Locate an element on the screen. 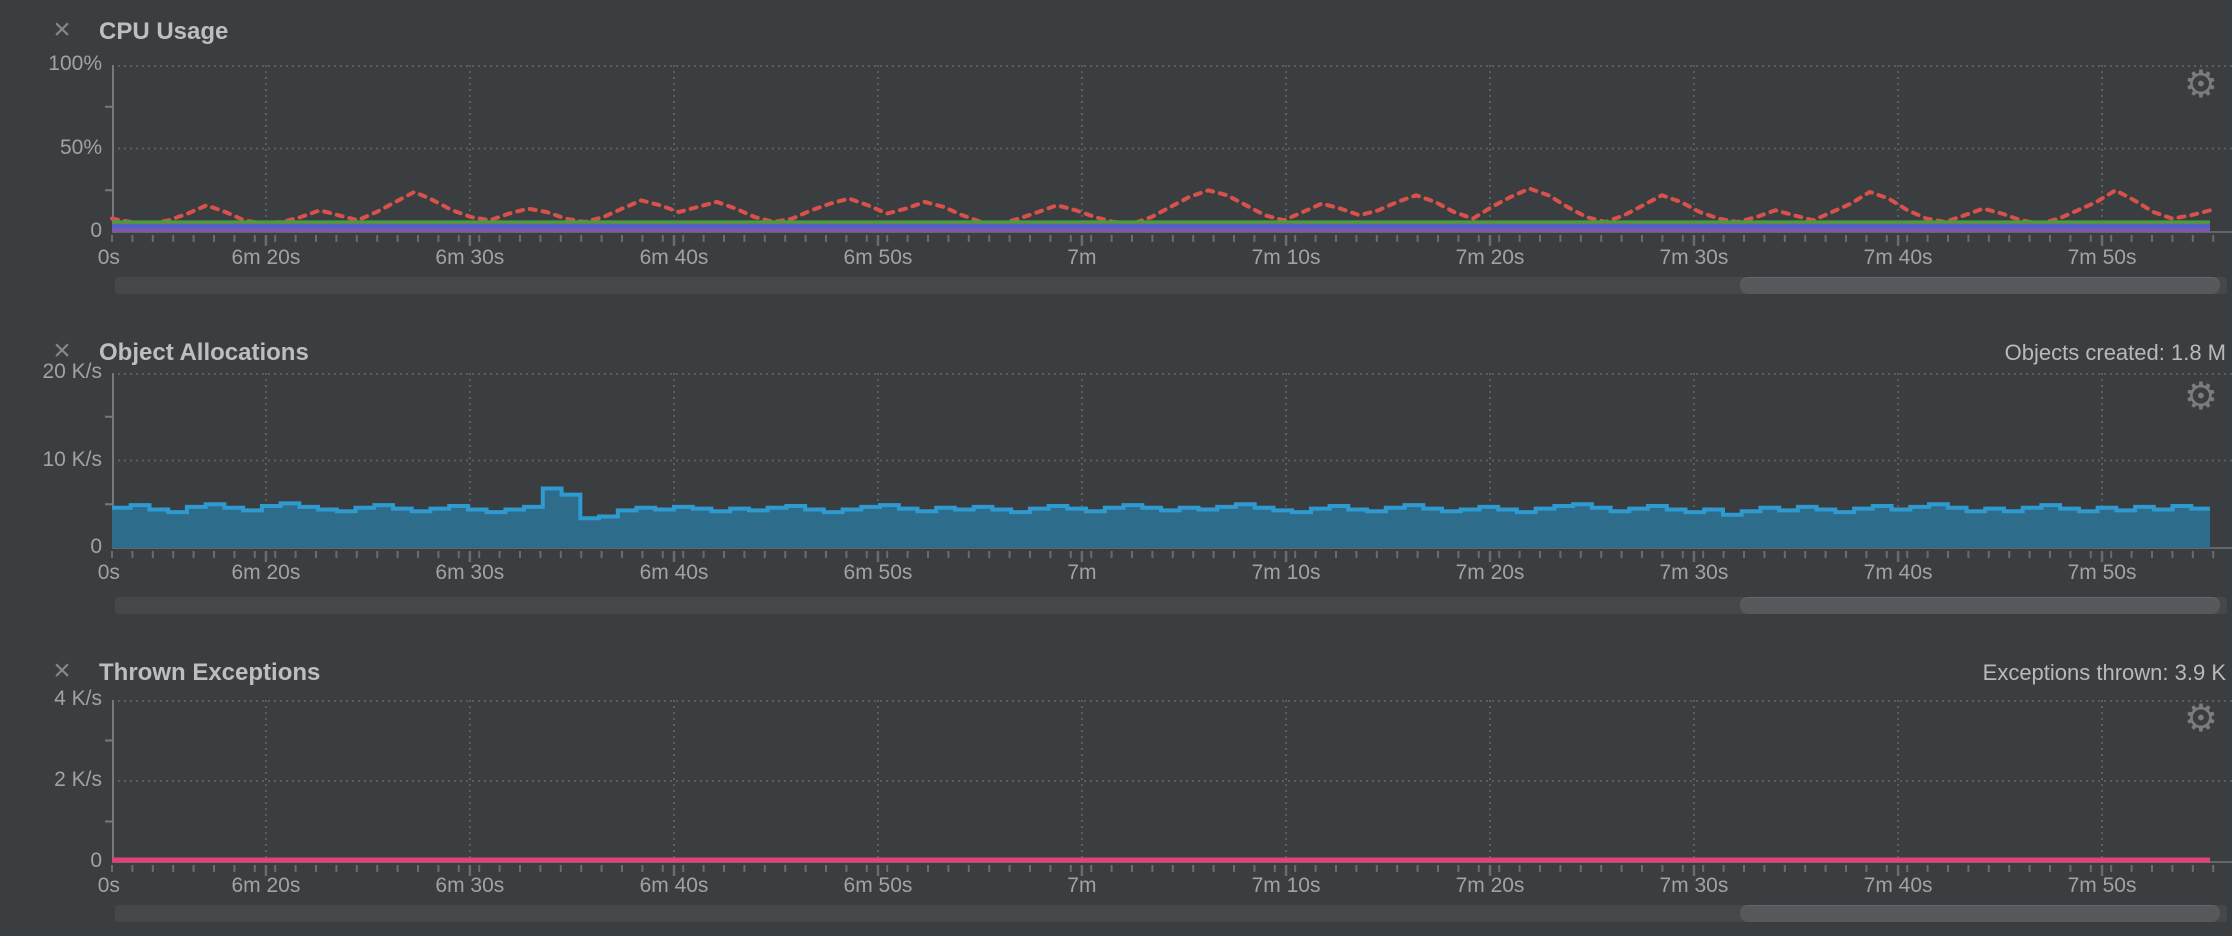 The width and height of the screenshot is (2232, 936). exceptions-thrown-stat: Exceptions thrown: 3.9 K is located at coordinates (2104, 672).